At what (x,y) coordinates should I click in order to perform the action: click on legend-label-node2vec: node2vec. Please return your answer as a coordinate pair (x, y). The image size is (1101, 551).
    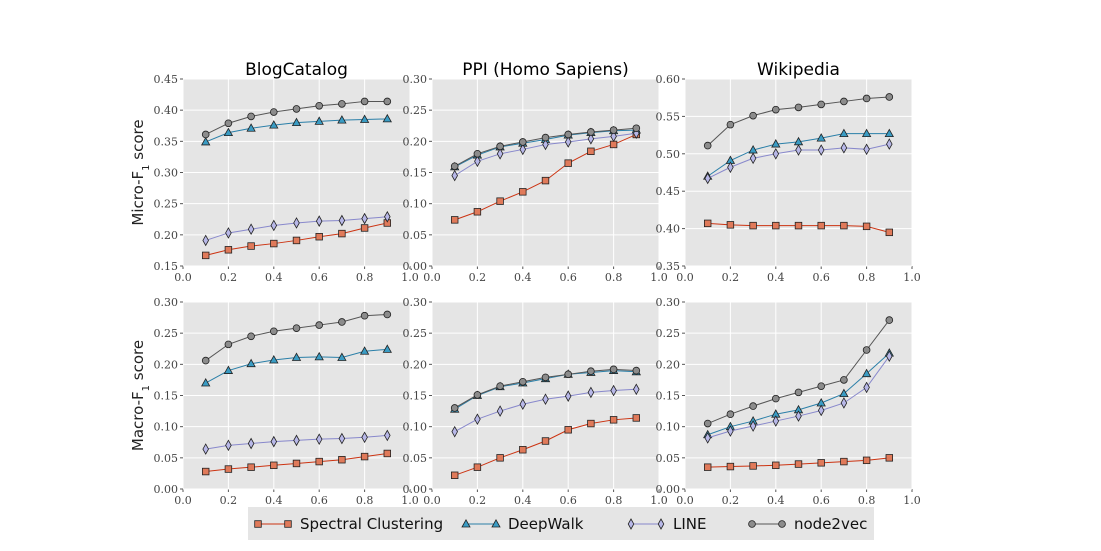
    Looking at the image, I should click on (830, 524).